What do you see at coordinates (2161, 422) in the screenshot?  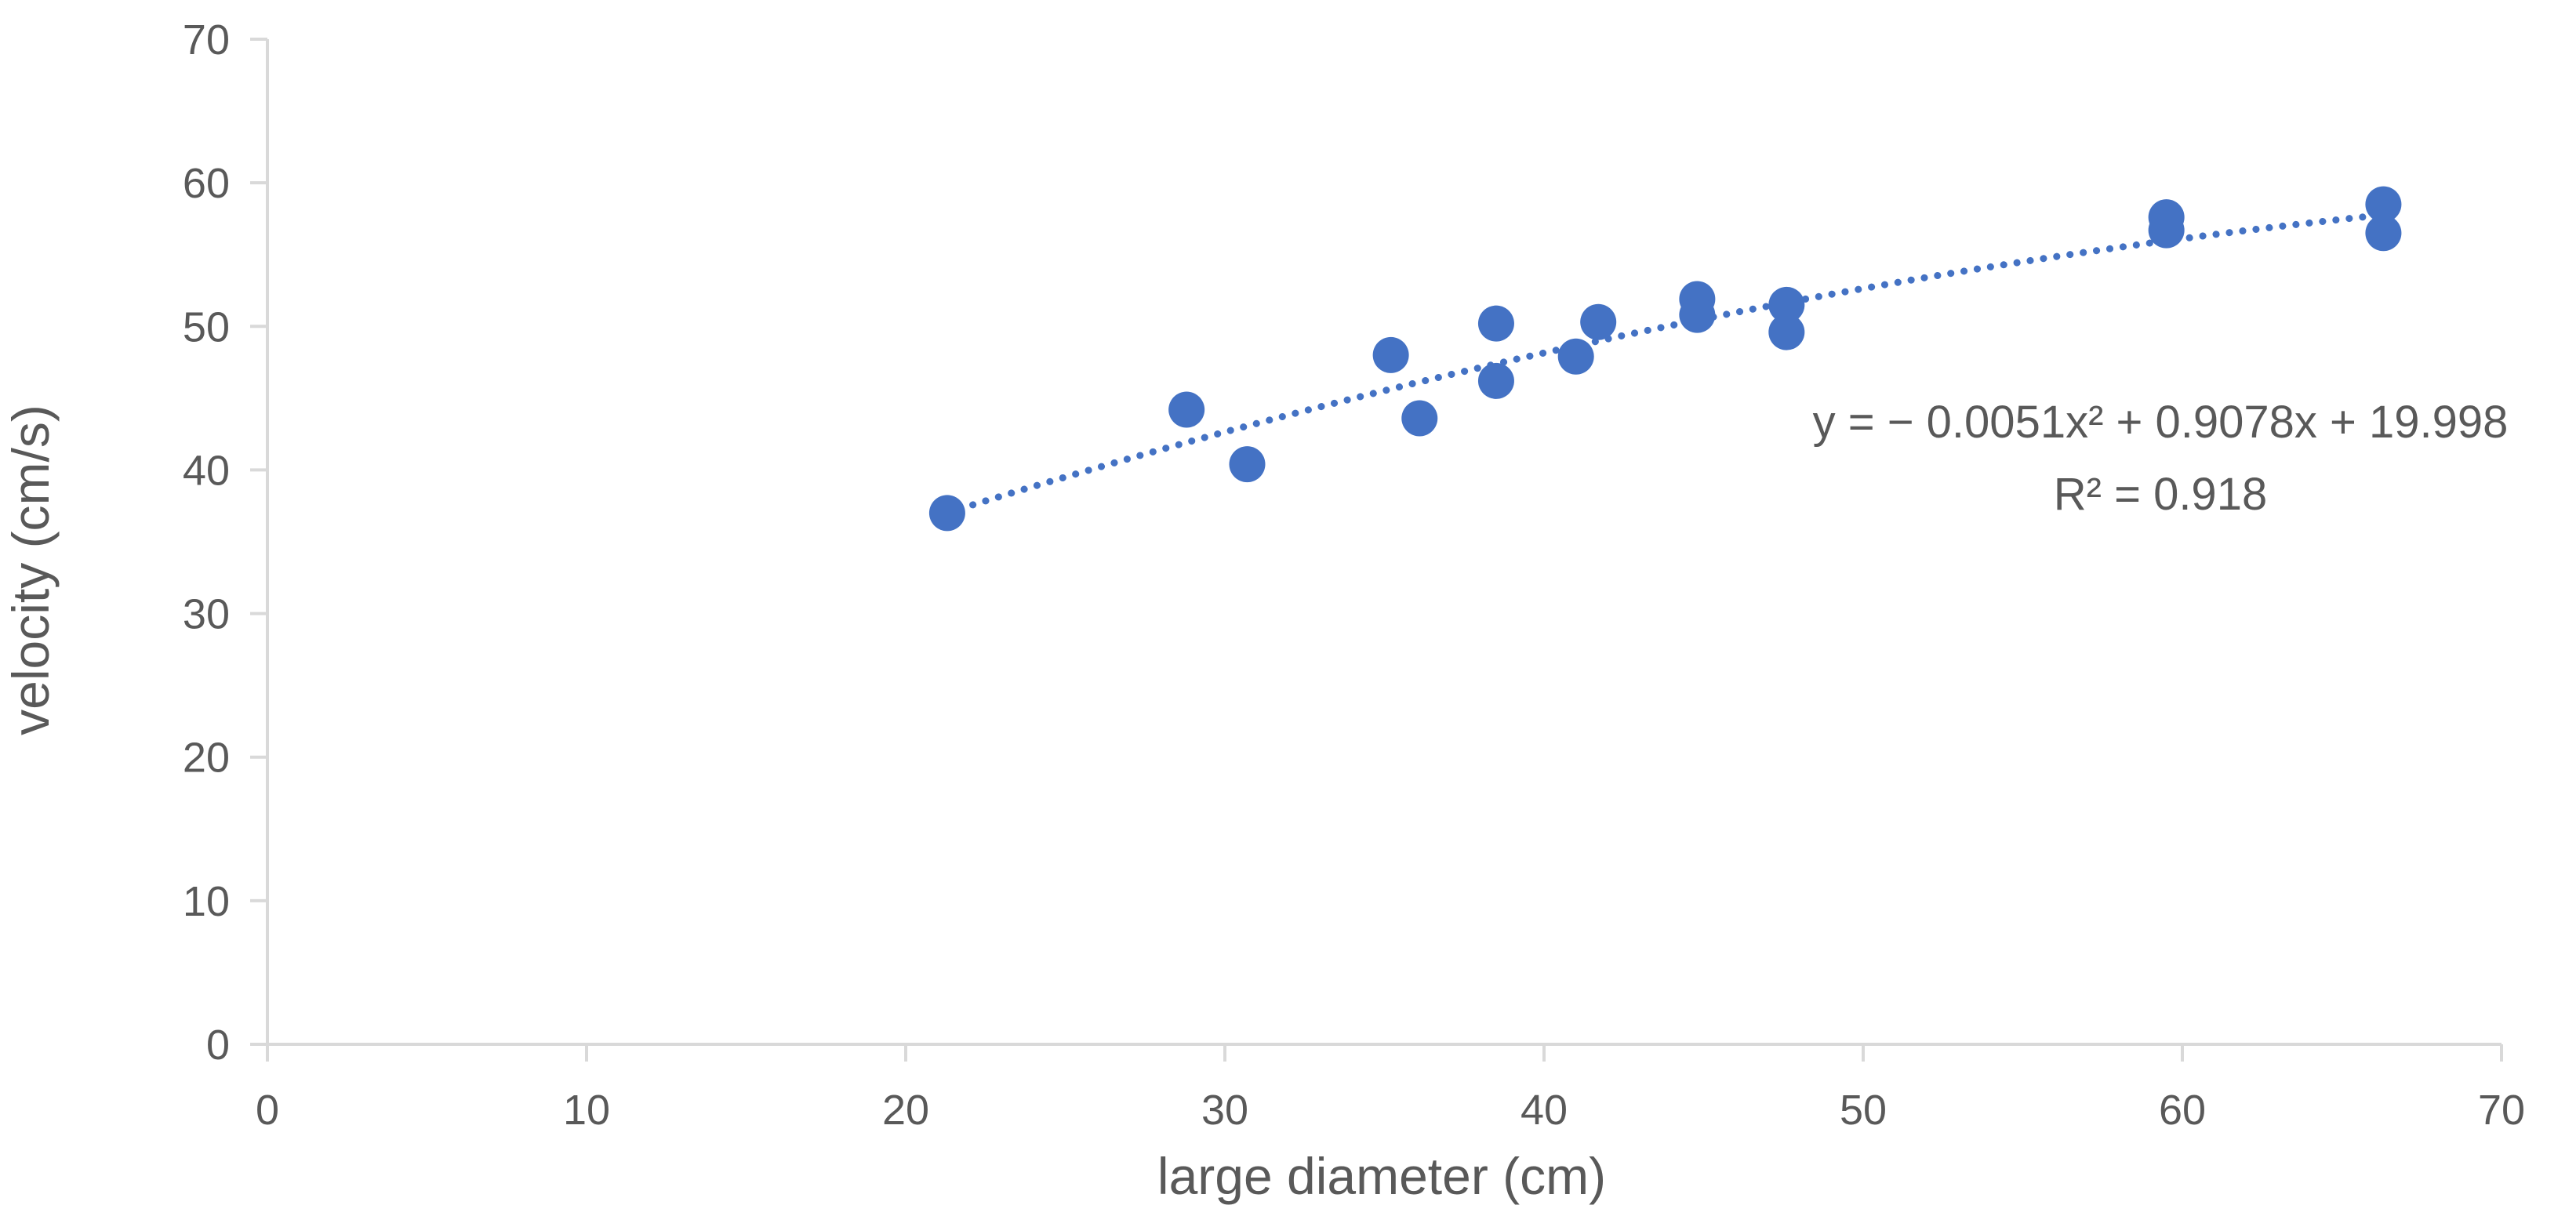 I see `trendline-equation: y = − 0.0051x² + 0.9078x + 19.998` at bounding box center [2161, 422].